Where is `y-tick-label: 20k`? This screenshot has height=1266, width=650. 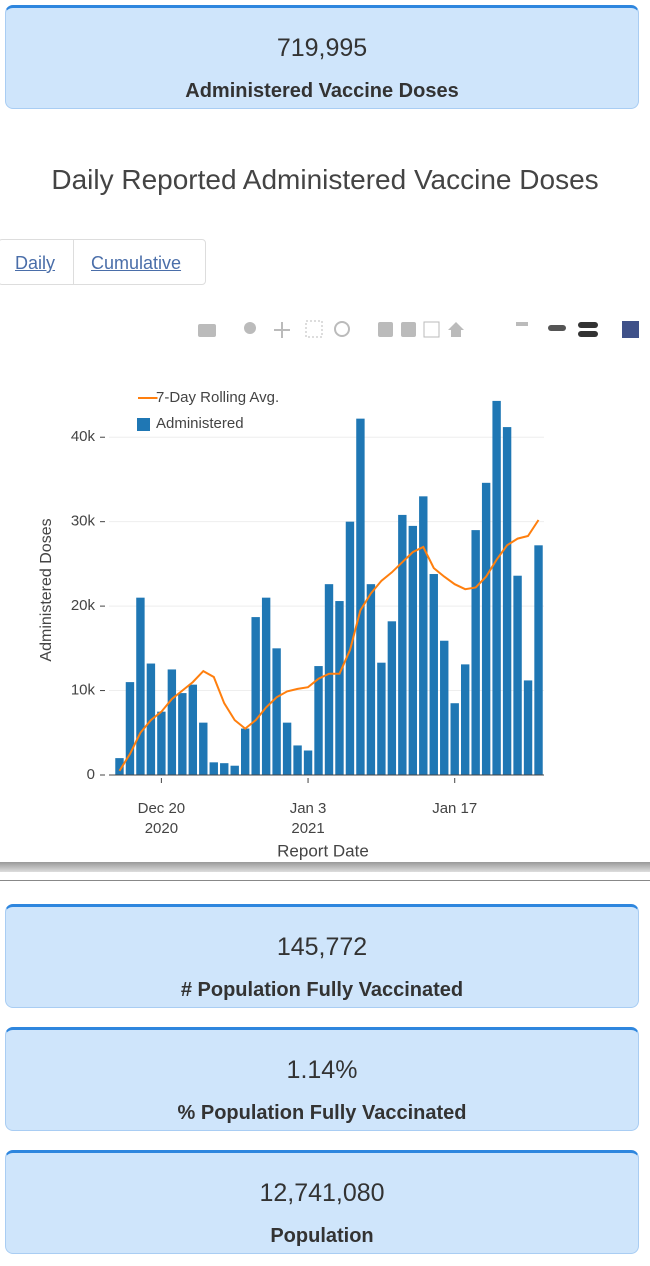 y-tick-label: 20k is located at coordinates (83, 605).